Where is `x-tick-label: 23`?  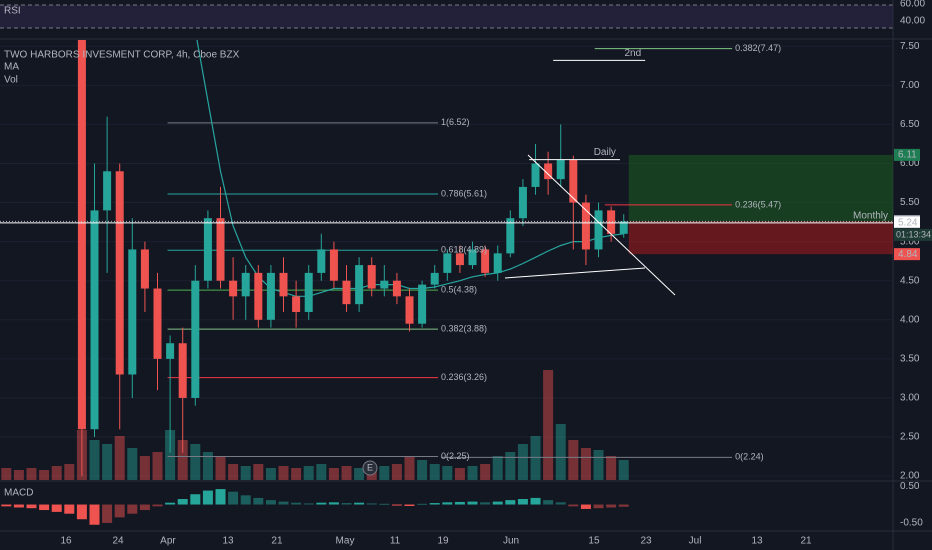 x-tick-label: 23 is located at coordinates (646, 541).